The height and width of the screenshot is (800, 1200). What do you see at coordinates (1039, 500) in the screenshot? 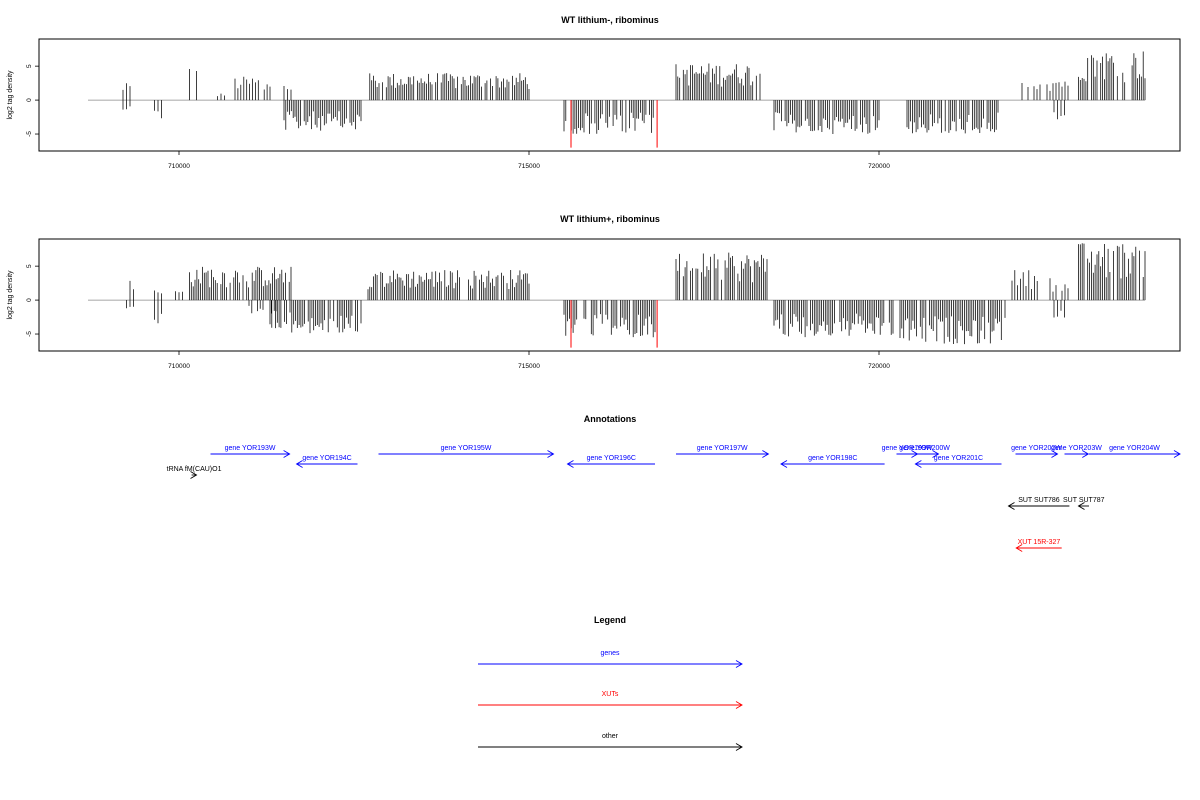
I see `feature-label: SUT SUT786` at bounding box center [1039, 500].